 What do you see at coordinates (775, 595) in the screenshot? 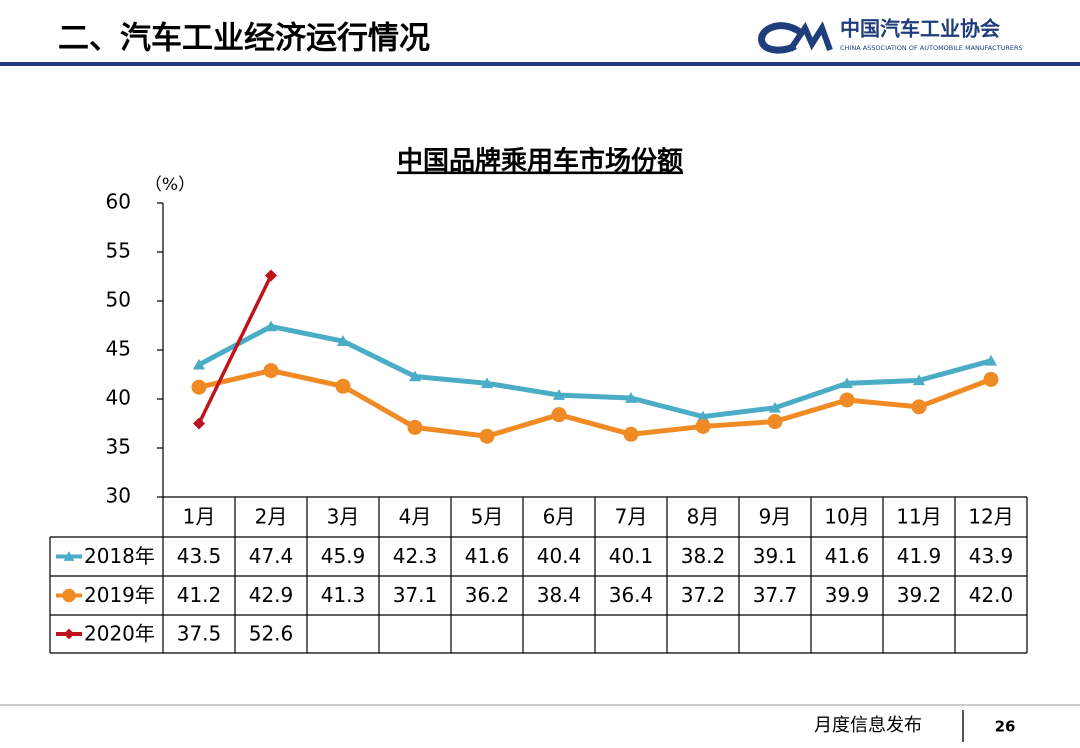
I see `table-value: 37.7` at bounding box center [775, 595].